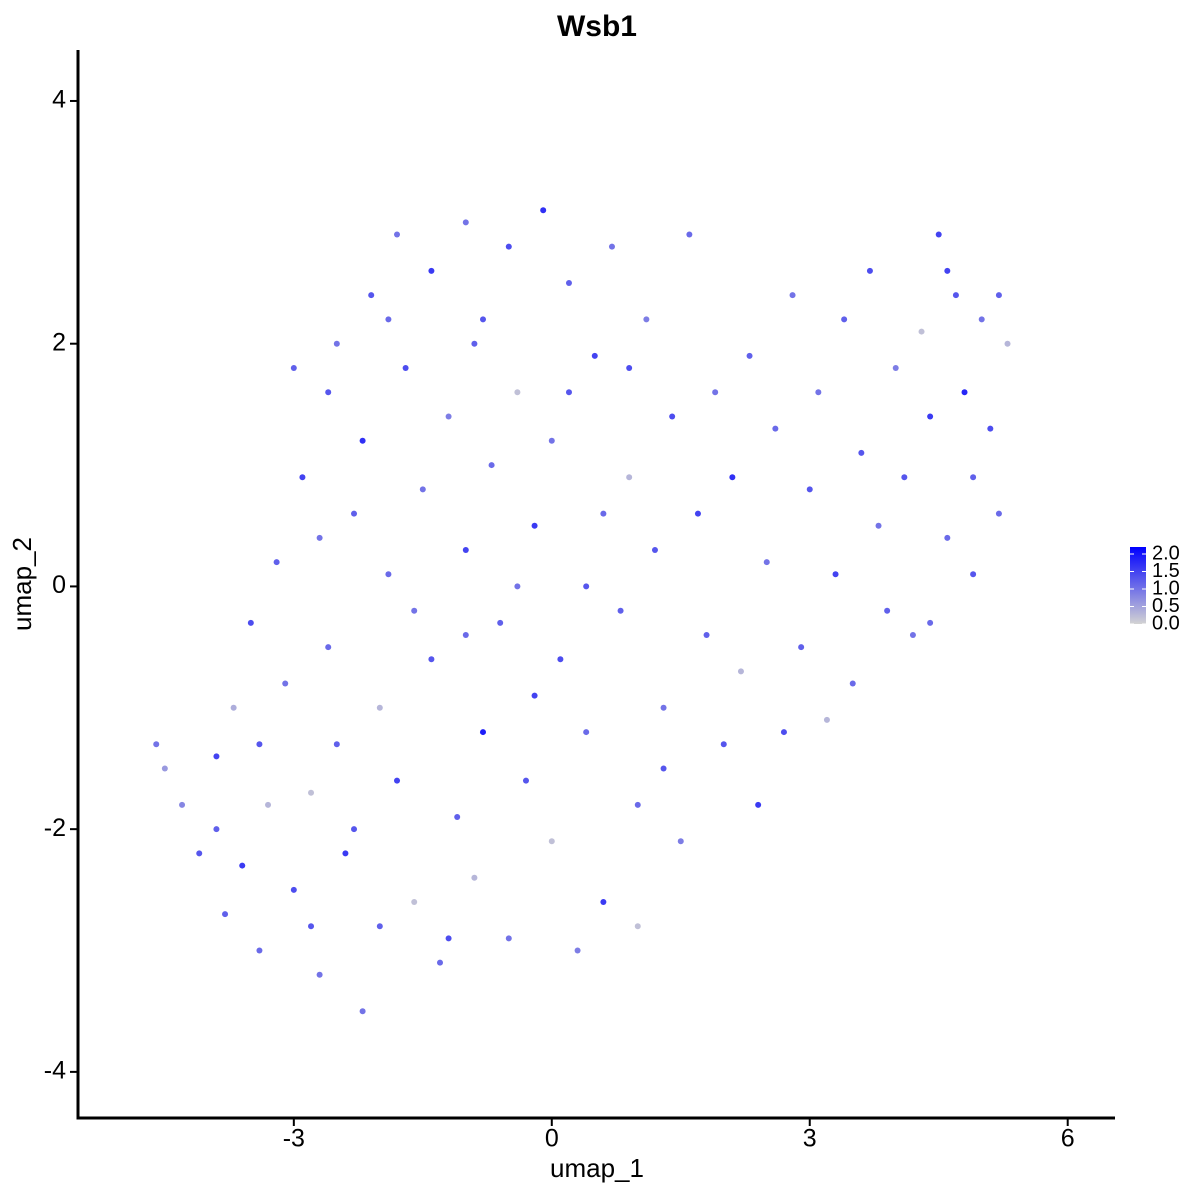 The image size is (1200, 1200). What do you see at coordinates (597, 1168) in the screenshot?
I see `x-axis-label: umap_1` at bounding box center [597, 1168].